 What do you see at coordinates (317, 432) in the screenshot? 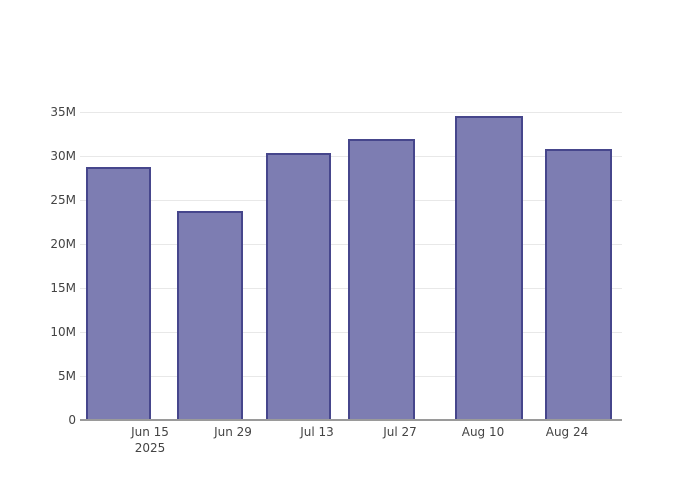
I see `x-tick-label-jul-13: Jul 13` at bounding box center [317, 432].